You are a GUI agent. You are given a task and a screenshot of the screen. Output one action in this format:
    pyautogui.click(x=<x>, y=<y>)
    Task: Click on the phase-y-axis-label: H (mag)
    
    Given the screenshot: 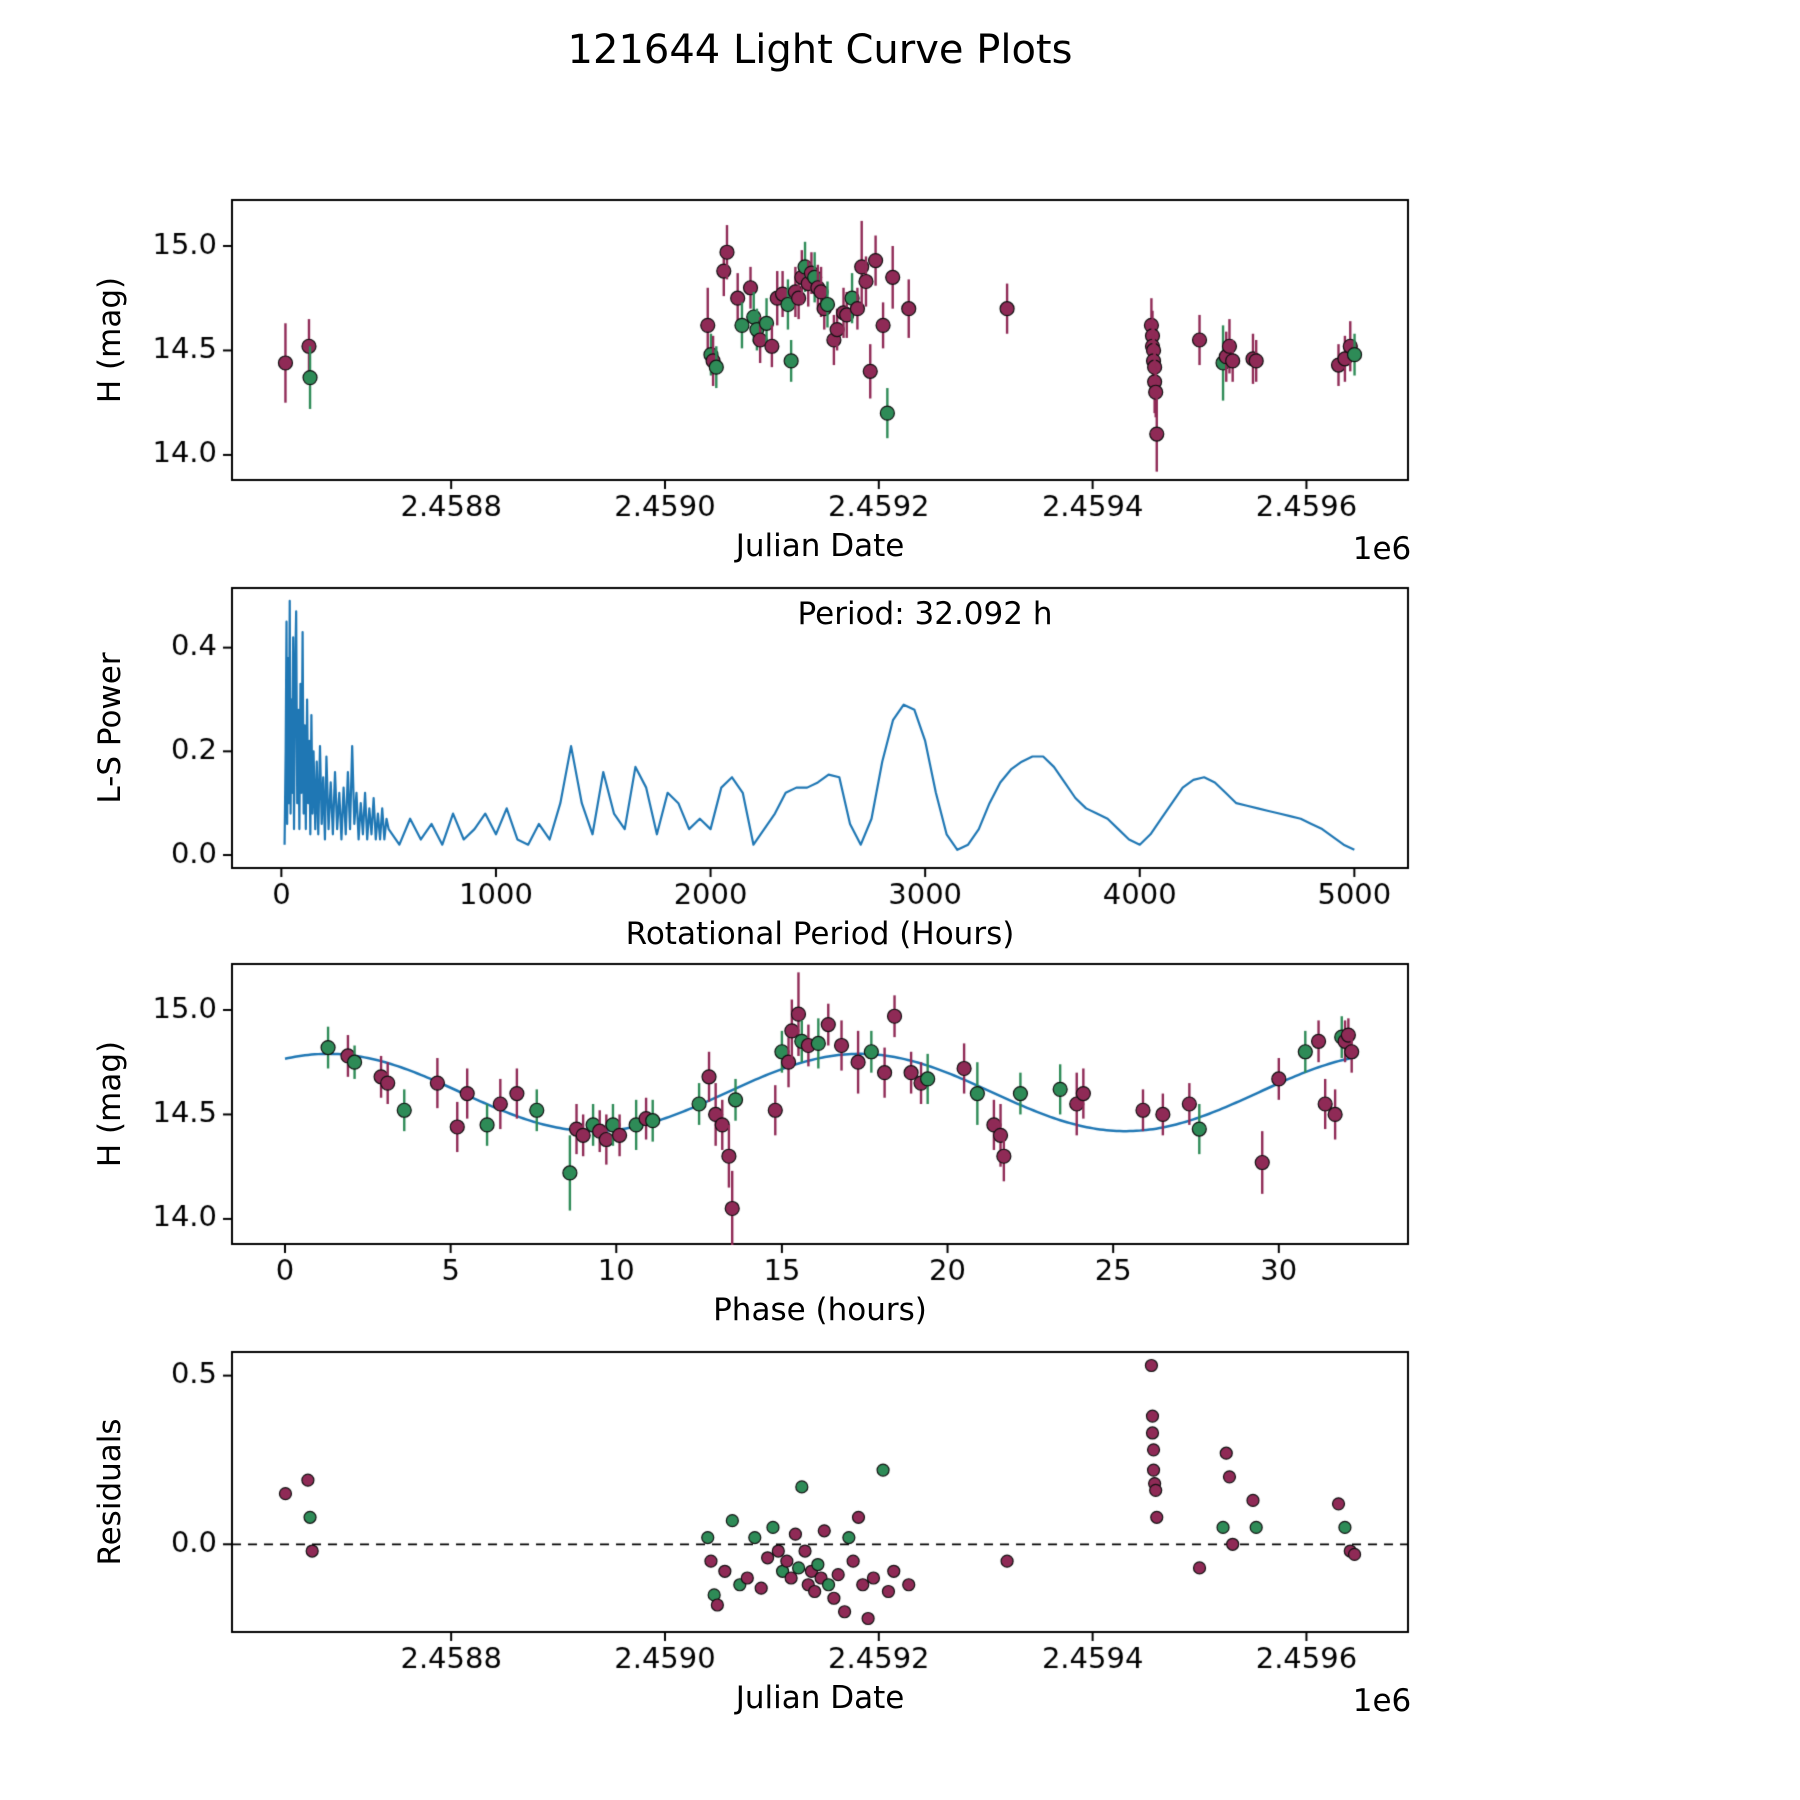 What is the action you would take?
    pyautogui.click(x=110, y=1104)
    